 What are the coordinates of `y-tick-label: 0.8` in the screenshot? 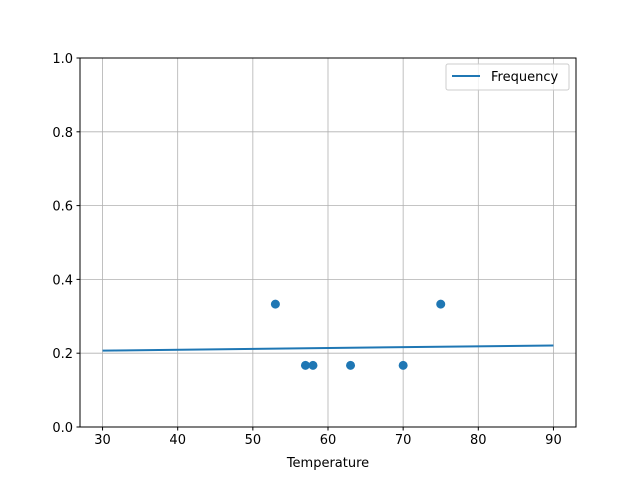 It's located at (62, 133).